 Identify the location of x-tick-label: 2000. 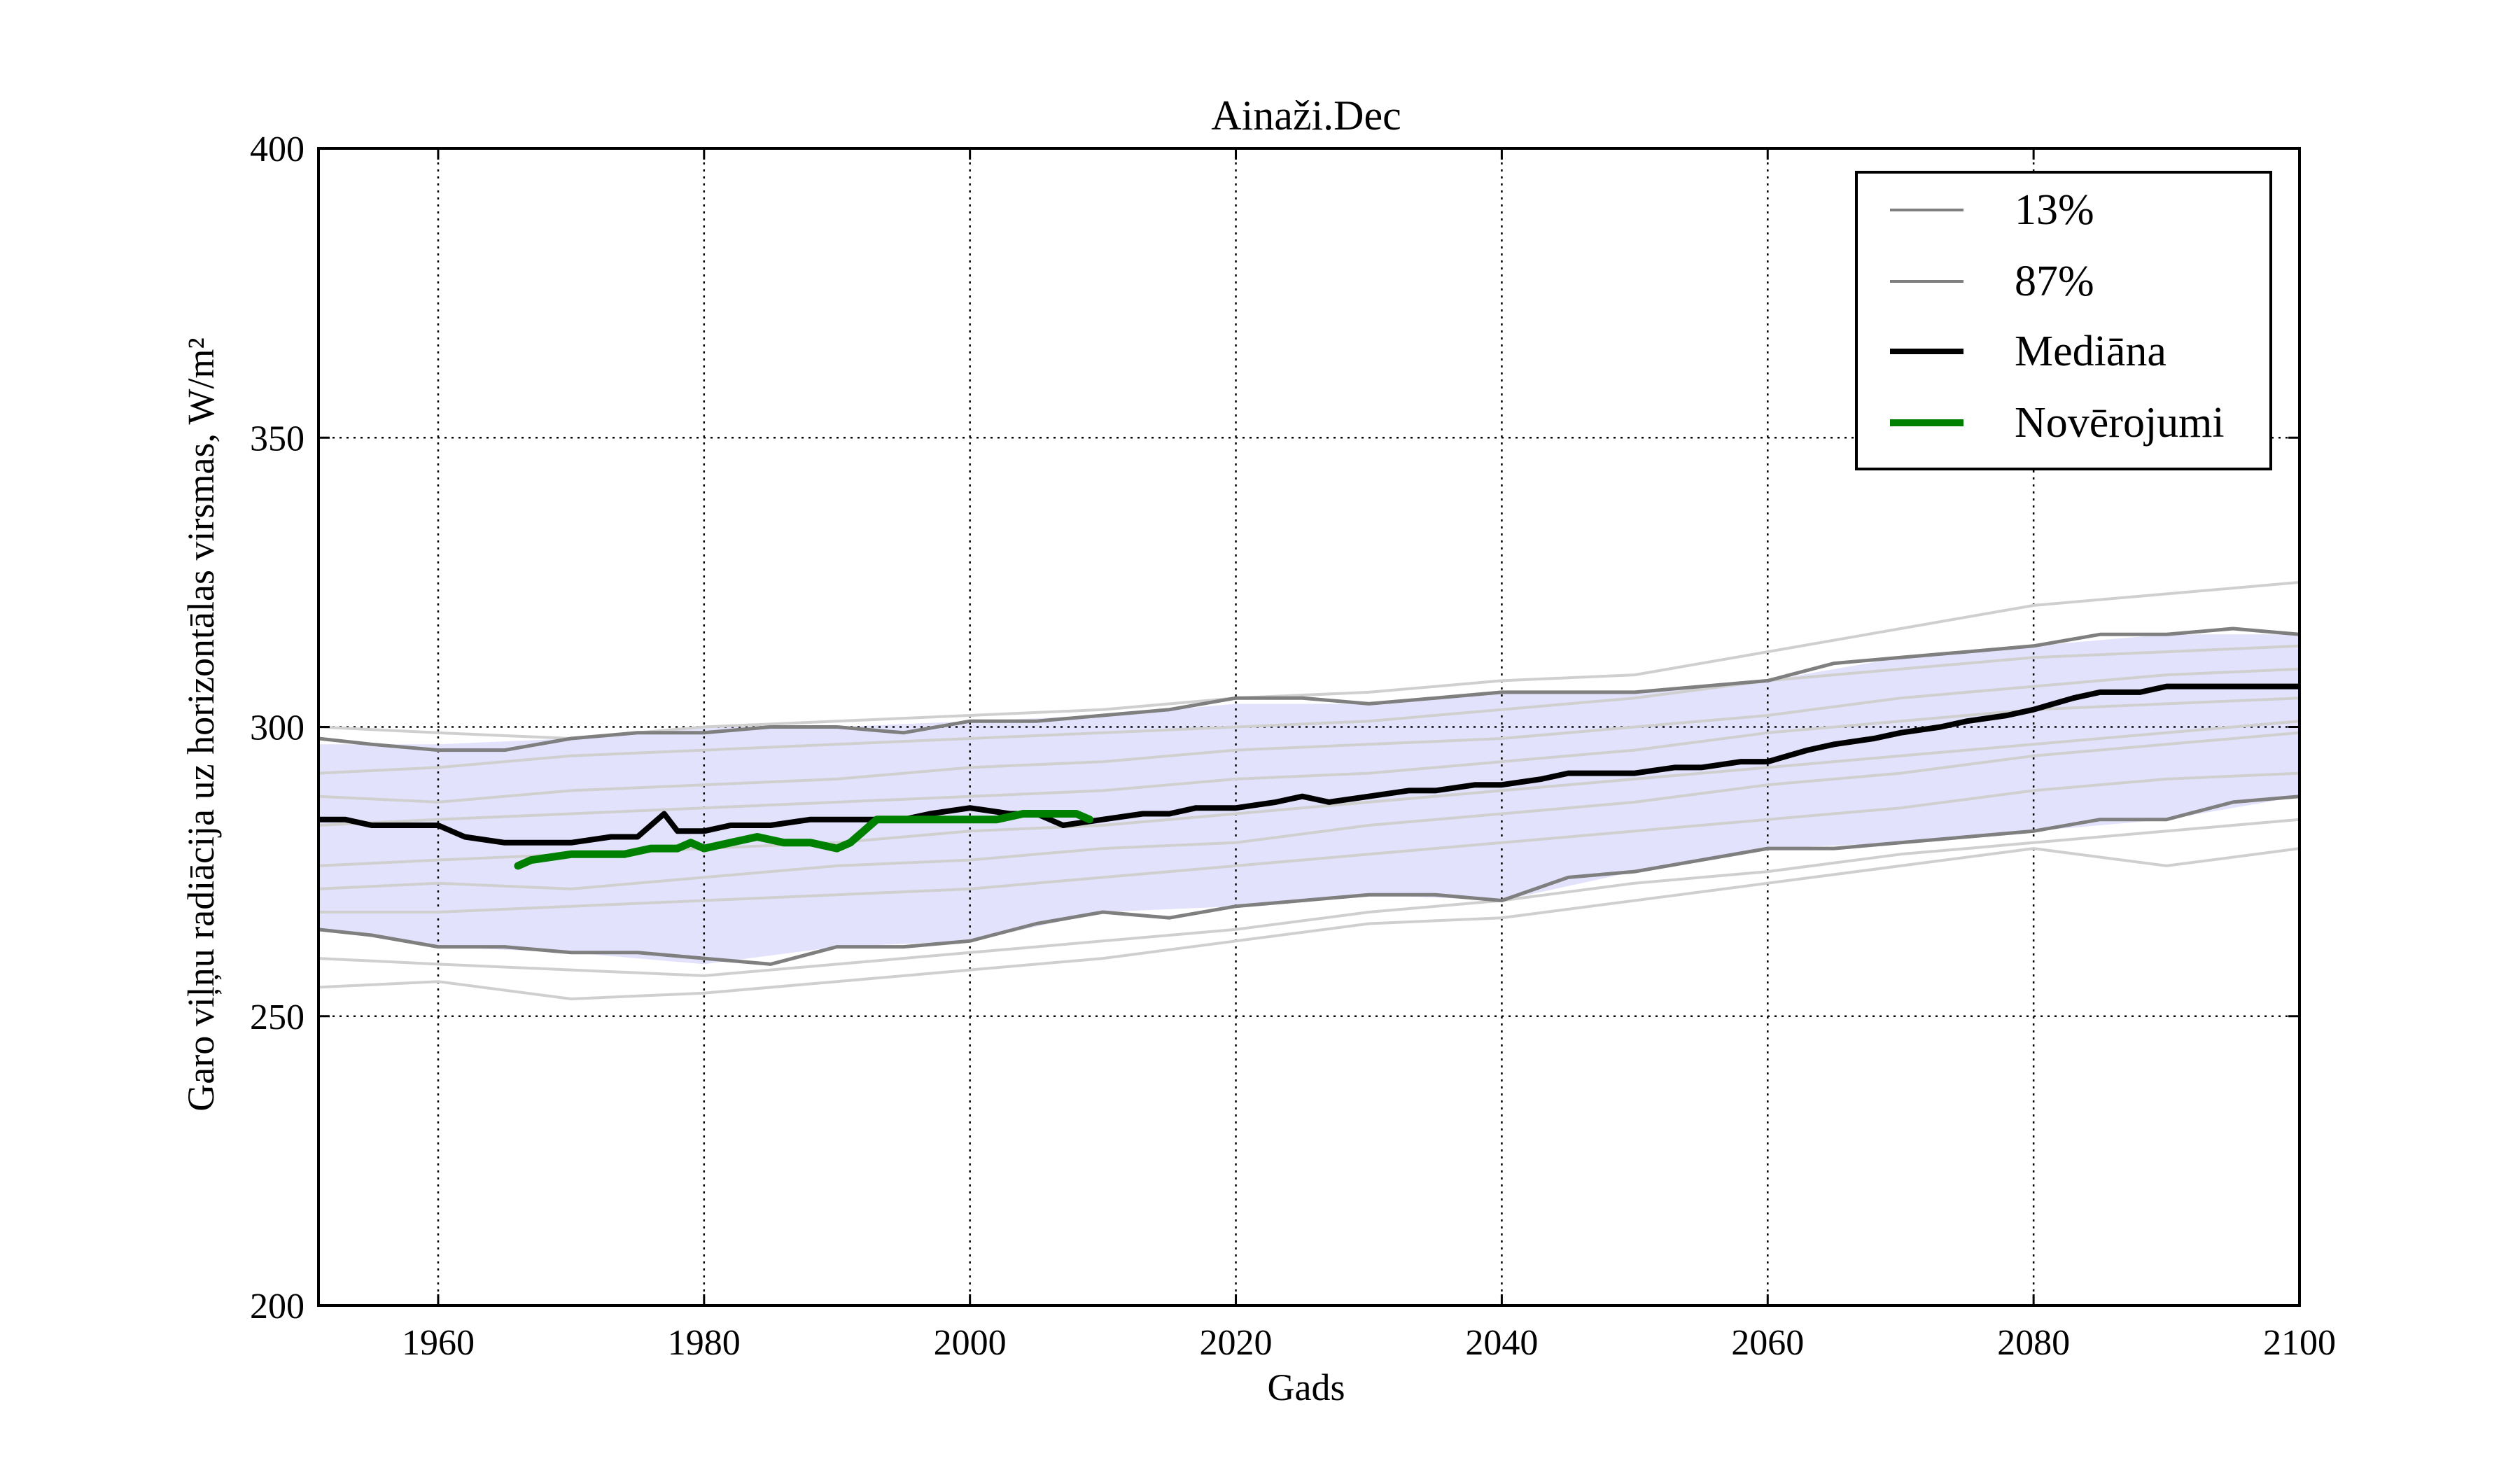
(970, 1343).